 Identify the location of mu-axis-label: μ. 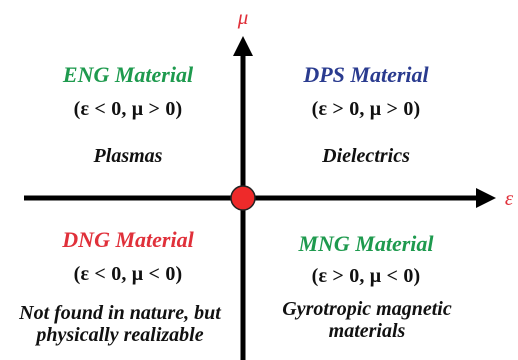
(243, 17).